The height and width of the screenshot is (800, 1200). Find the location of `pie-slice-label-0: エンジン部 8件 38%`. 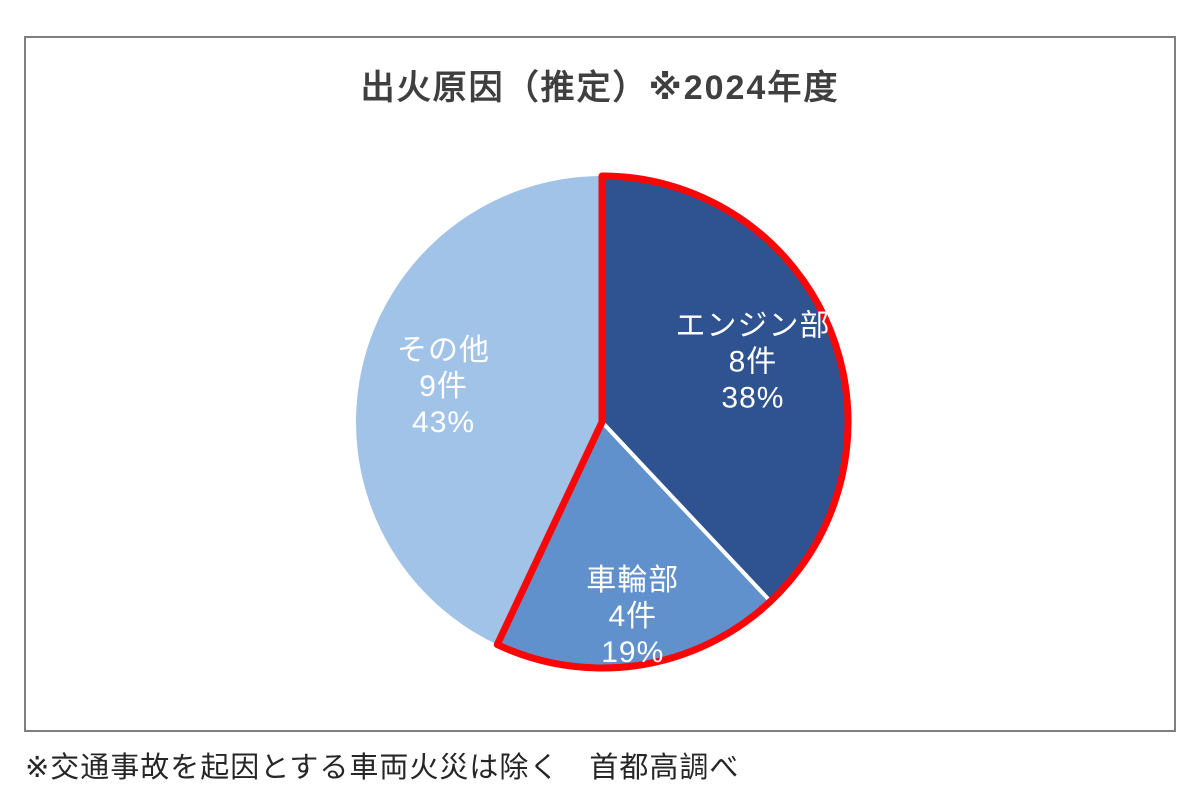

pie-slice-label-0: エンジン部 8件 38% is located at coordinates (752, 362).